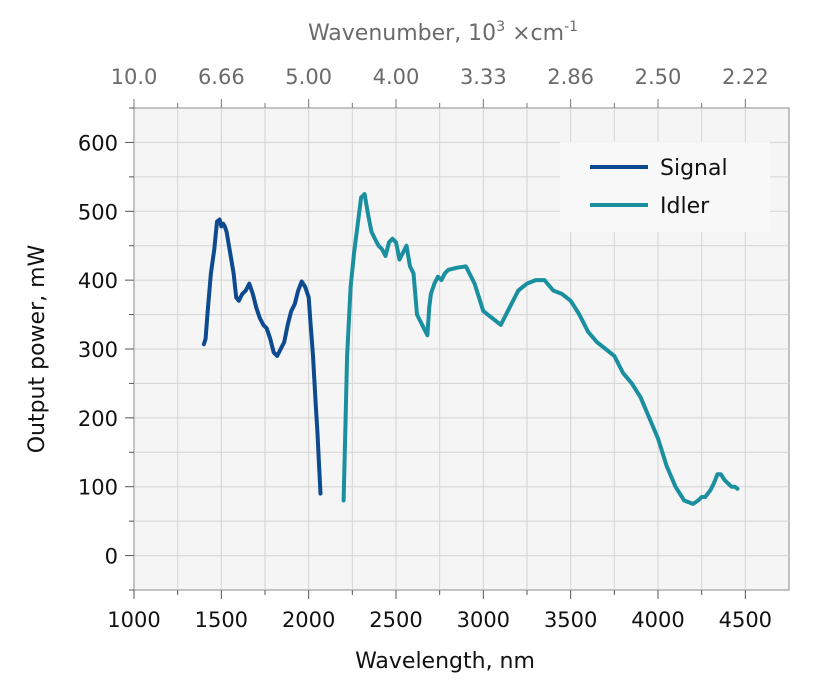  Describe the element at coordinates (685, 206) in the screenshot. I see `legend-label-idler: Idler` at that location.